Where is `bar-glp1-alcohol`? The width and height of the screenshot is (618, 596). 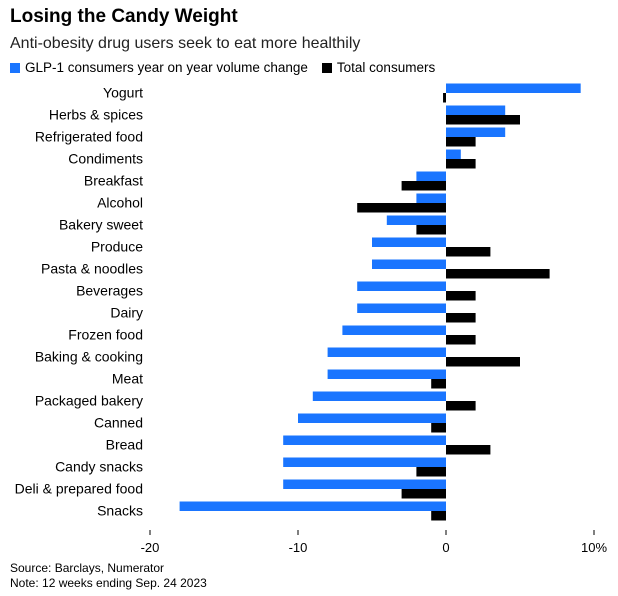
bar-glp1-alcohol is located at coordinates (431, 198).